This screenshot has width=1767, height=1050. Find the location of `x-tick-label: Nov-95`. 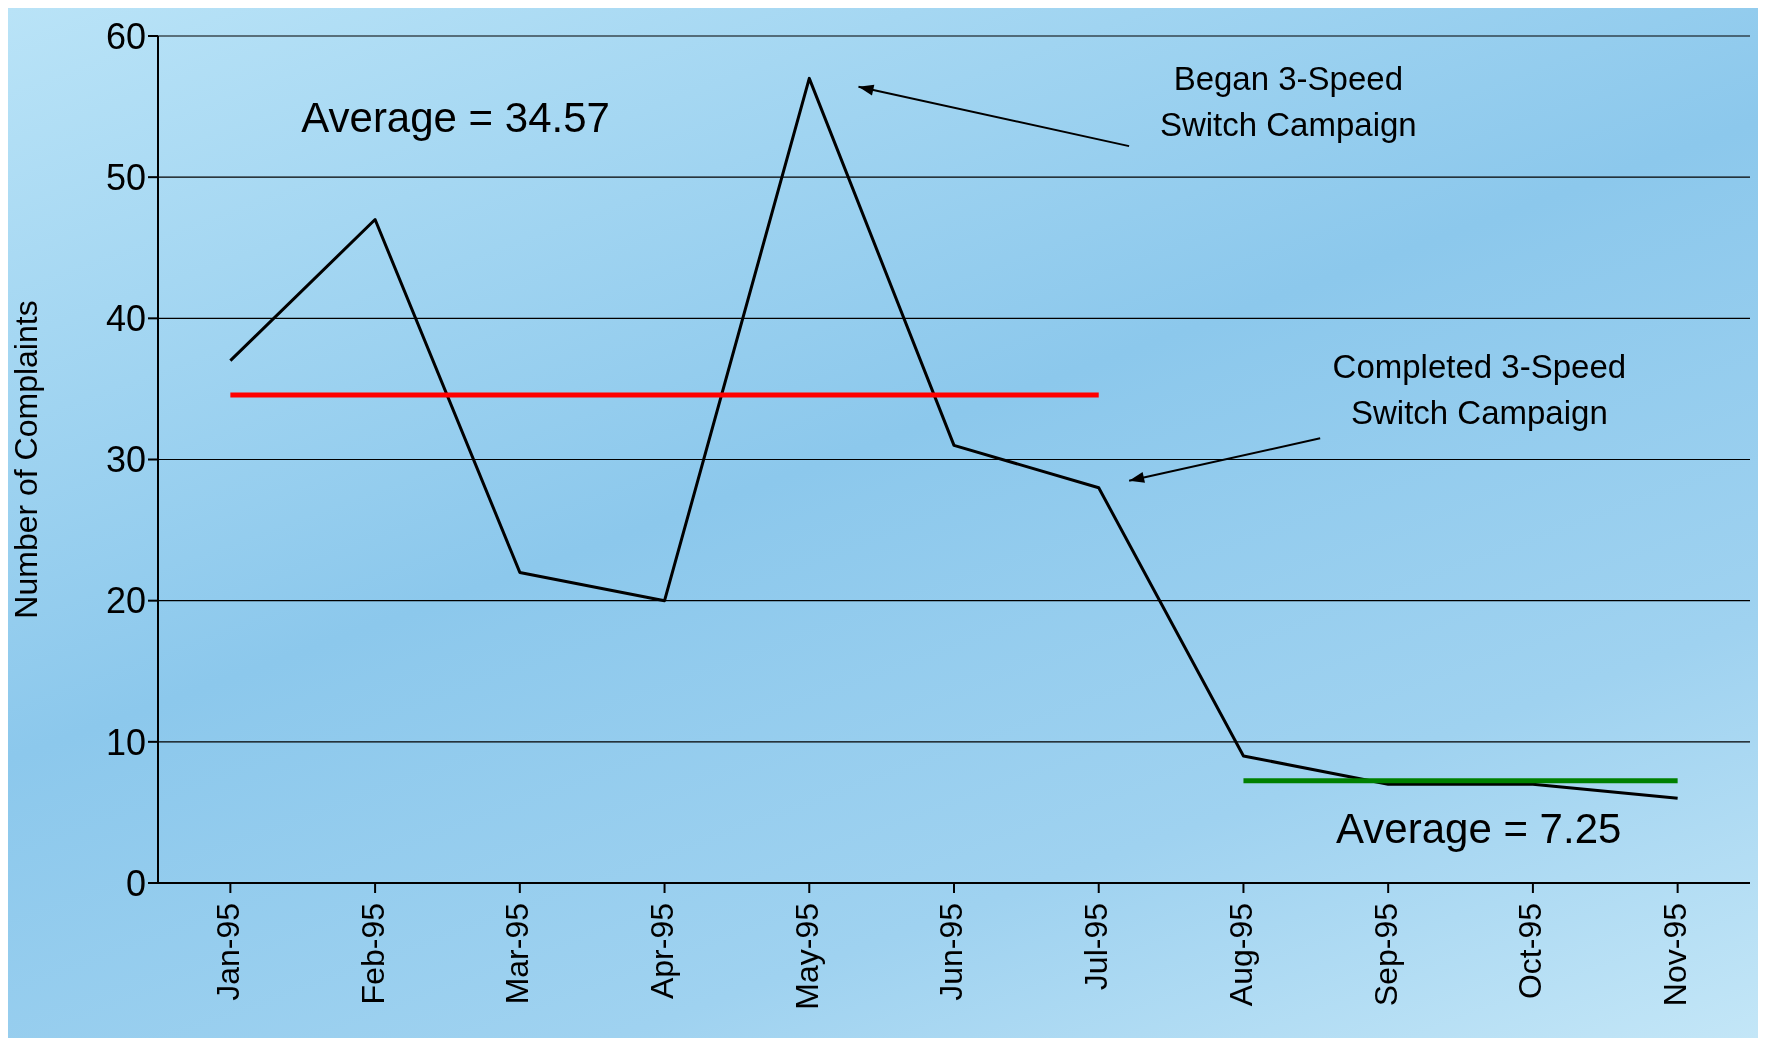

x-tick-label: Nov-95 is located at coordinates (1675, 955).